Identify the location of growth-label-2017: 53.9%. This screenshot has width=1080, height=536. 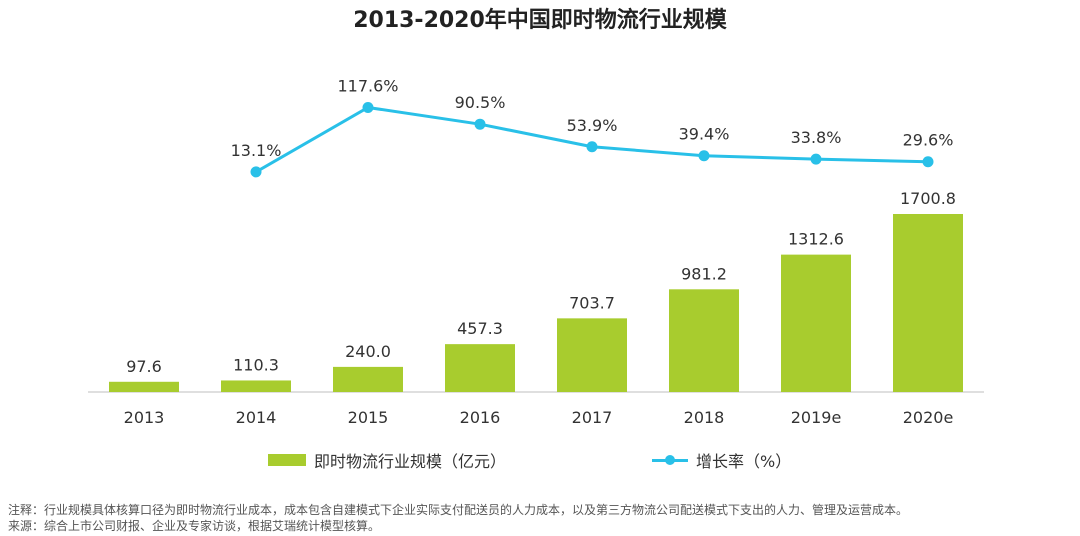
(592, 125).